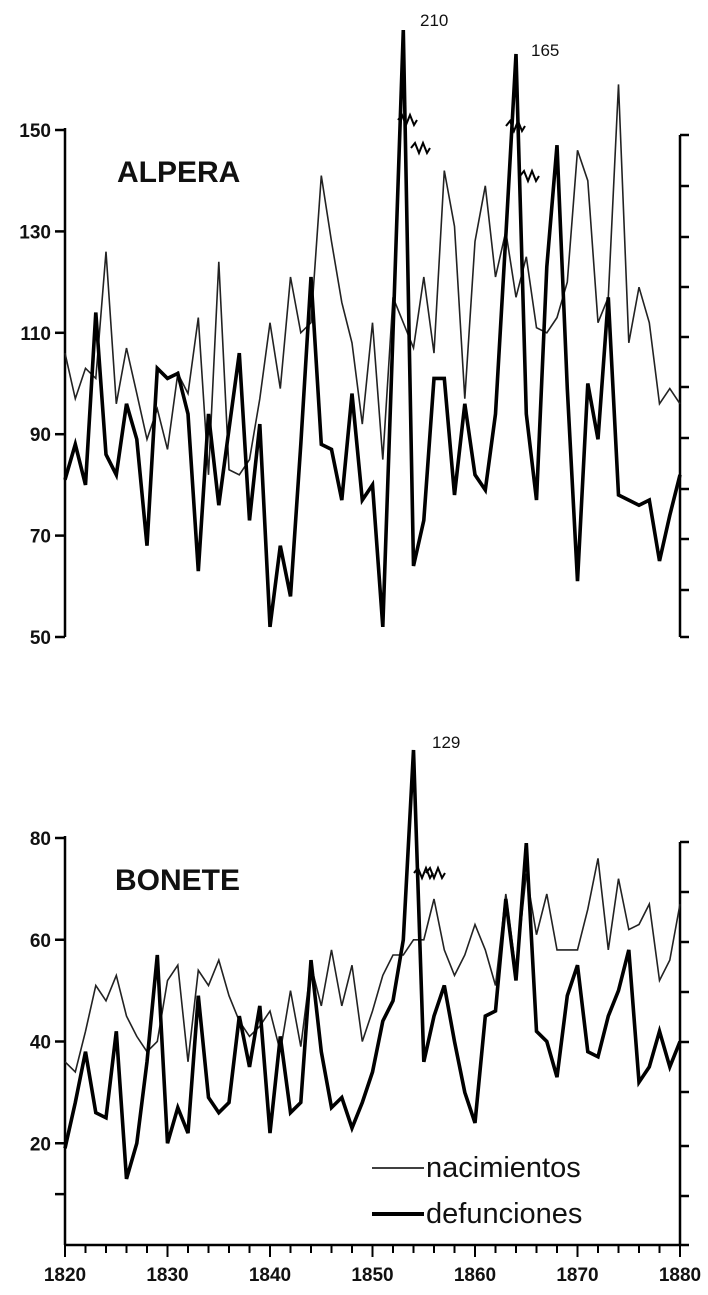 The image size is (708, 1295). Describe the element at coordinates (178, 172) in the screenshot. I see `panel-title: ALPERA` at that location.